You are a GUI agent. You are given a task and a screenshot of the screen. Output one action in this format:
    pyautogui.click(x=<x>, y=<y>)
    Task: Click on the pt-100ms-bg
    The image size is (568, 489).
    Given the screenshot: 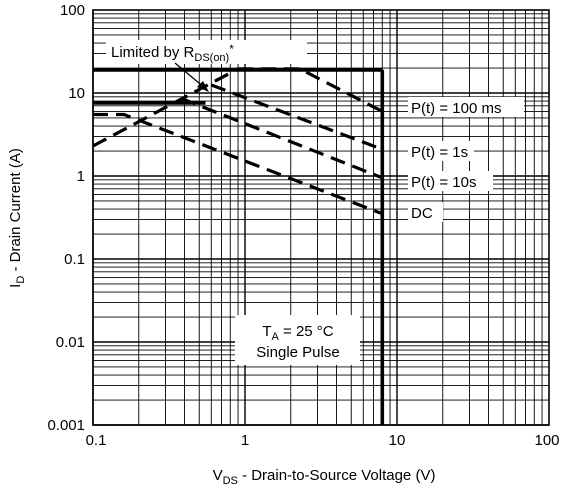 What is the action you would take?
    pyautogui.click(x=466, y=107)
    